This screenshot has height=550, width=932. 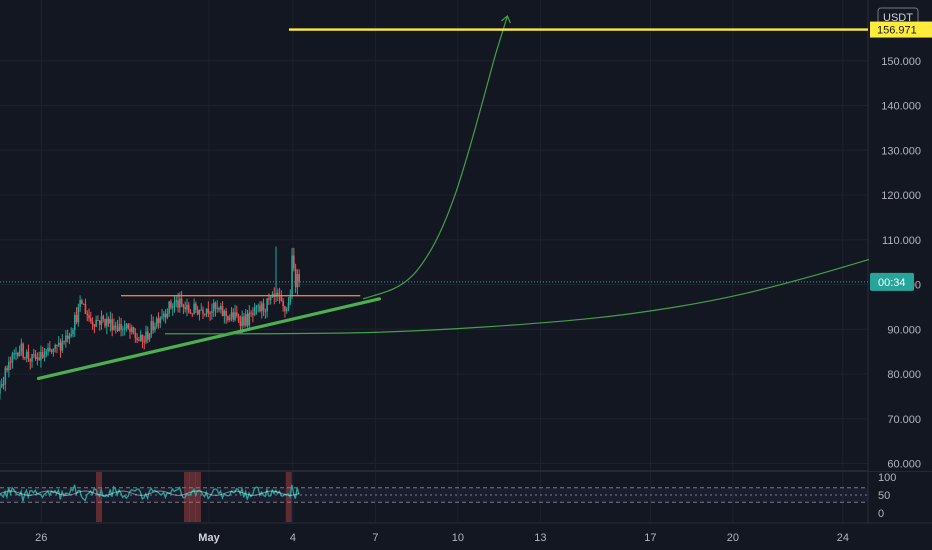 I want to click on bullish-projection-arc, so click(x=435, y=157).